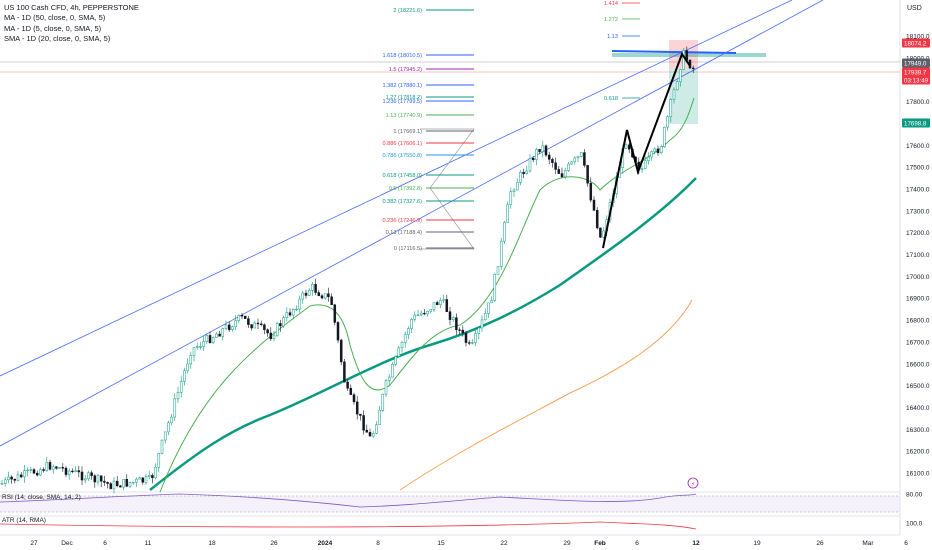 The image size is (932, 550). I want to click on atr-line, so click(348, 525).